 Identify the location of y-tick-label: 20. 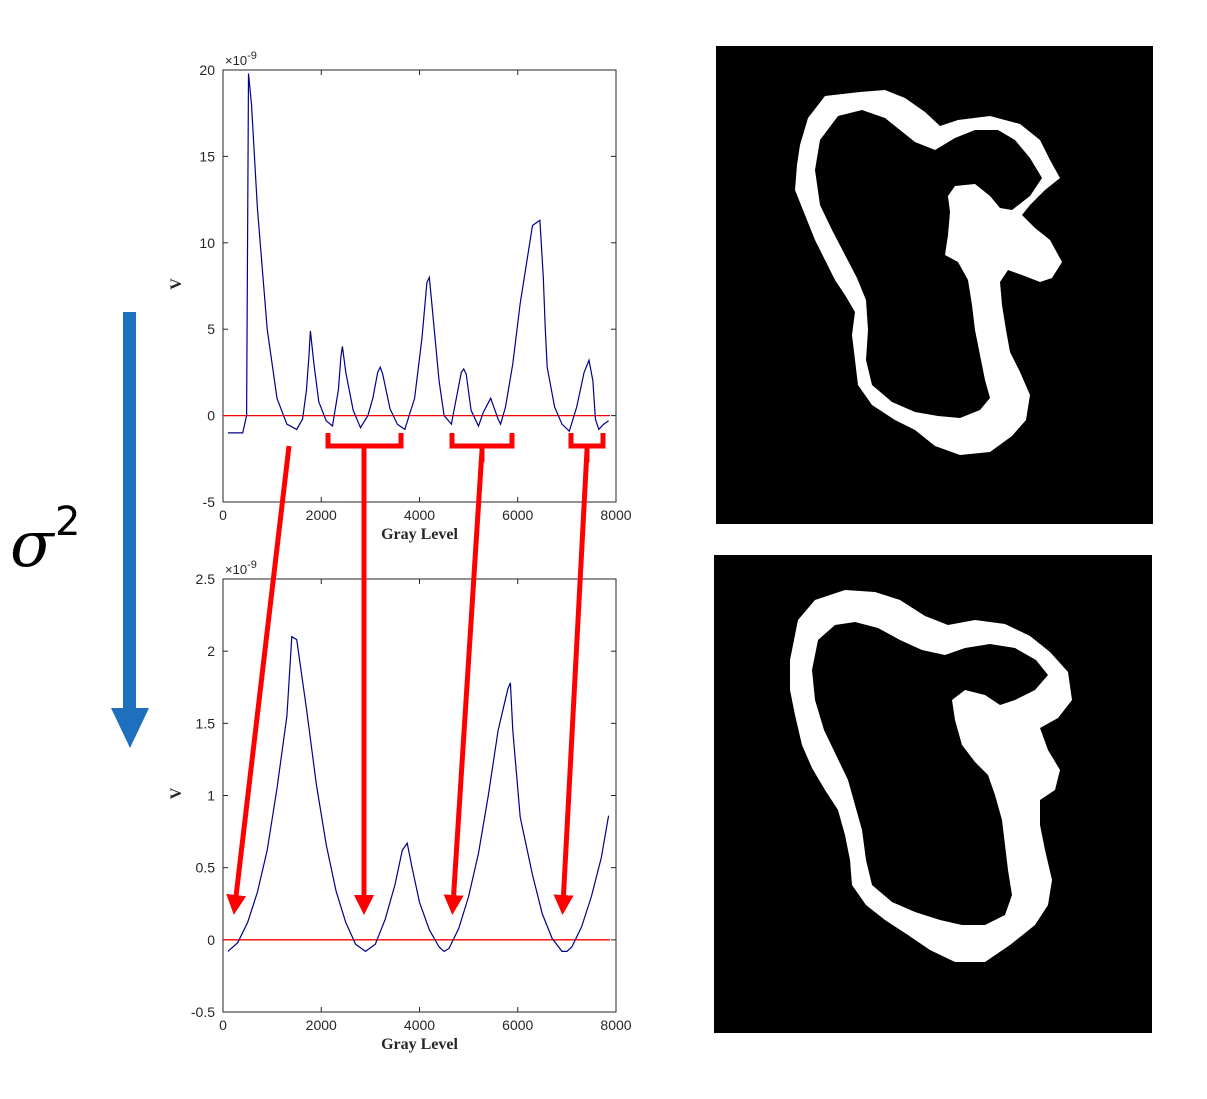
(207, 70).